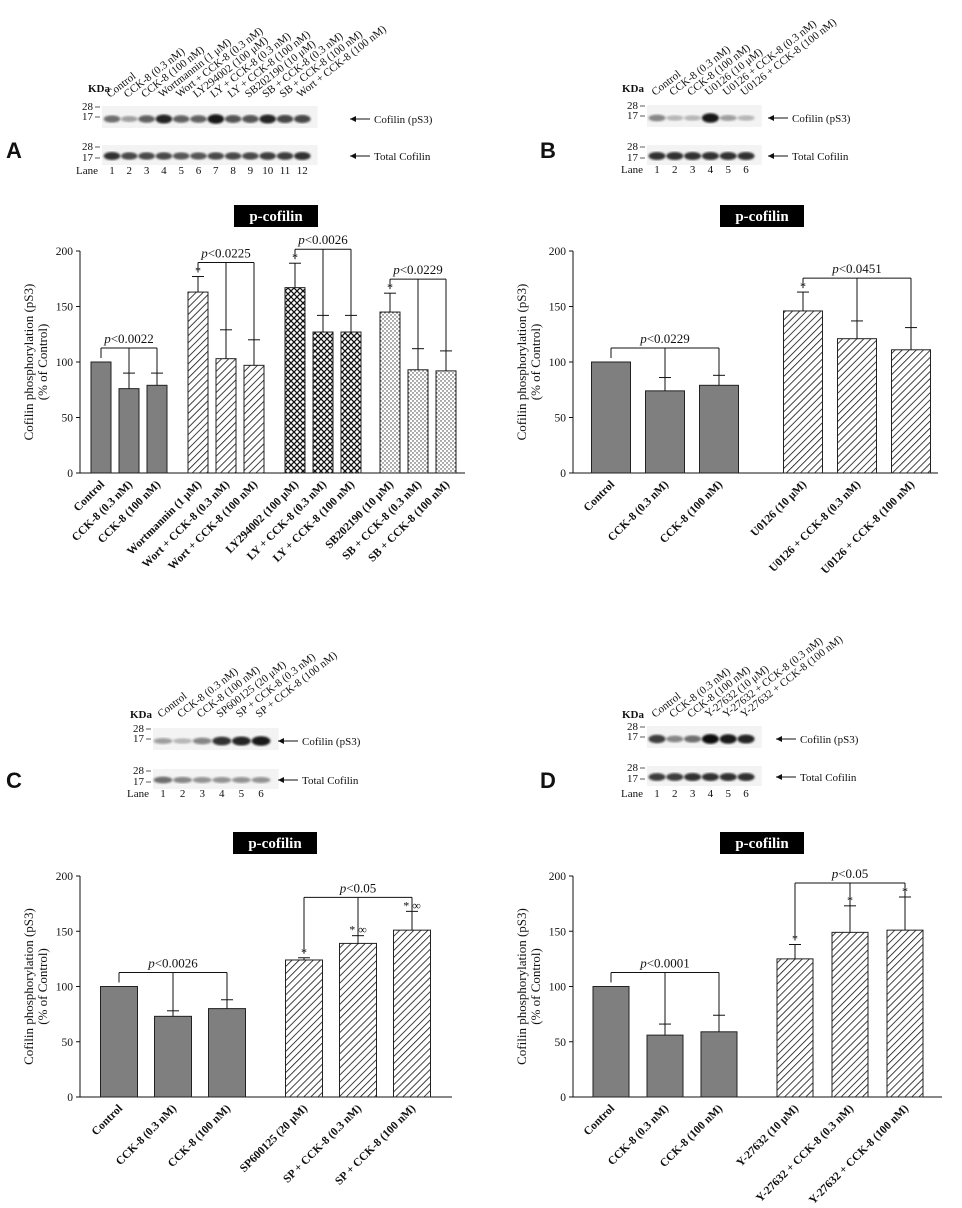  What do you see at coordinates (285, 171) in the screenshot?
I see `lane-number: 11` at bounding box center [285, 171].